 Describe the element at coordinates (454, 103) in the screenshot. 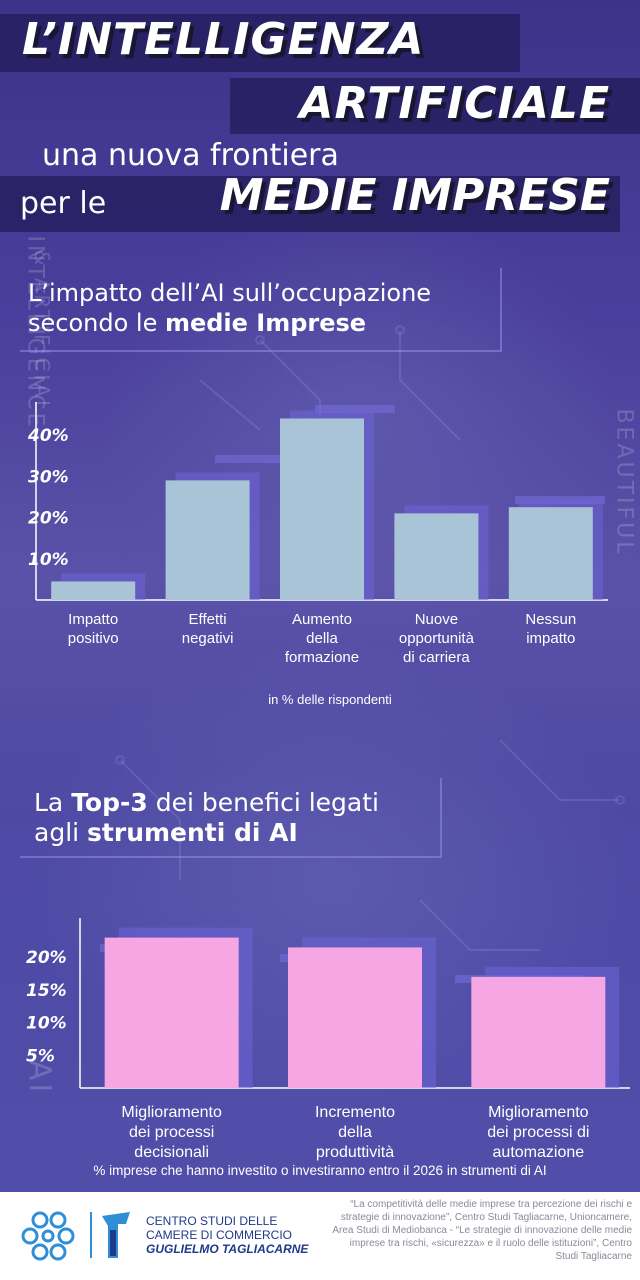

I see `title-line-2: ARTIFICIALE` at that location.